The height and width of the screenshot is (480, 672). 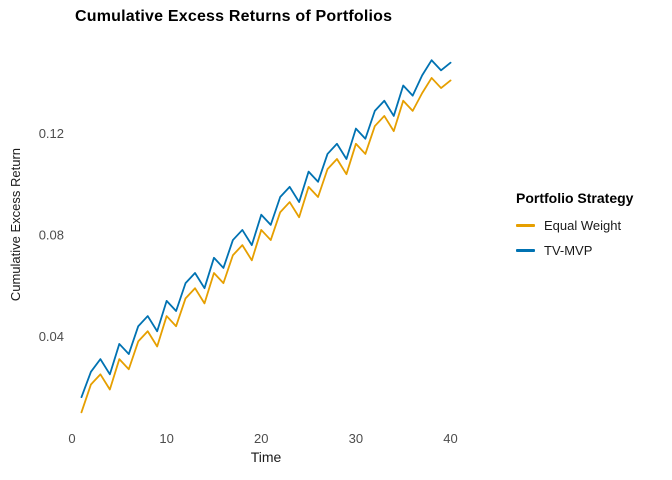 I want to click on x-tick-label: 10, so click(x=166, y=438).